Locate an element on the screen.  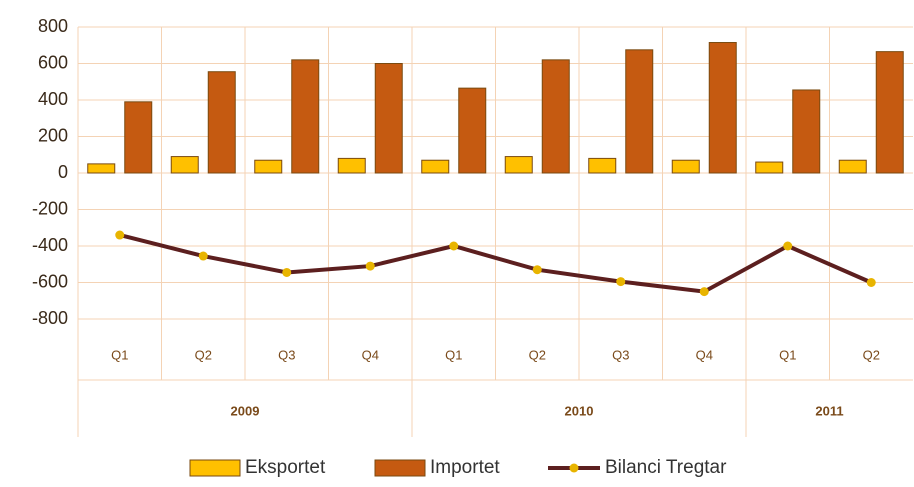
legend-marker is located at coordinates (574, 468).